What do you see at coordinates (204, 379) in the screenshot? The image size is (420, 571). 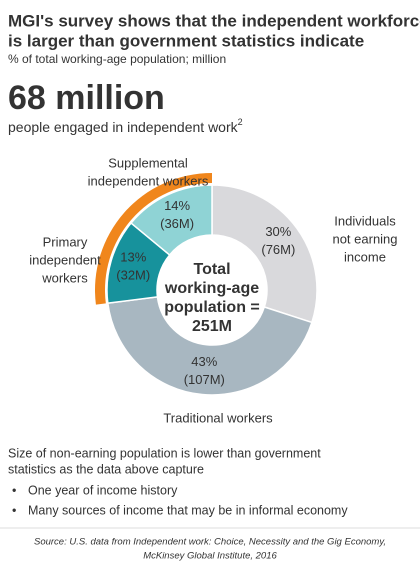 I see `million-label: (107M)` at bounding box center [204, 379].